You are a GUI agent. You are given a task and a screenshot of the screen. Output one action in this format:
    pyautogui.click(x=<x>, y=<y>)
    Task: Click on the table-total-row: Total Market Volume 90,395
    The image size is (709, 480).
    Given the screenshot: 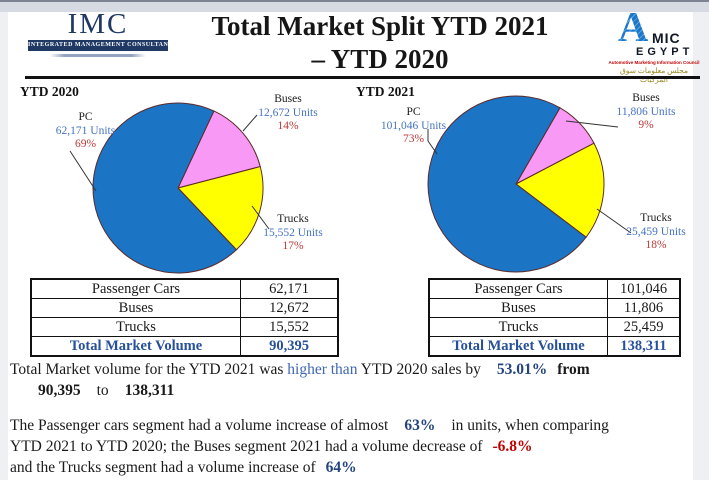 What is the action you would take?
    pyautogui.click(x=184, y=346)
    